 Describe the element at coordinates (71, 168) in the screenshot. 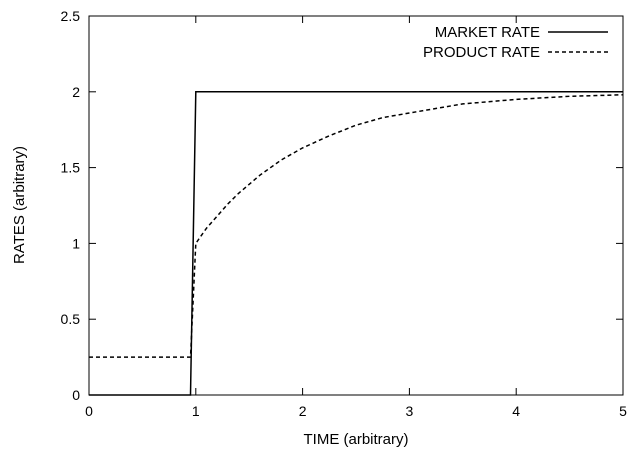

I see `y-tick-label: 1.5` at that location.